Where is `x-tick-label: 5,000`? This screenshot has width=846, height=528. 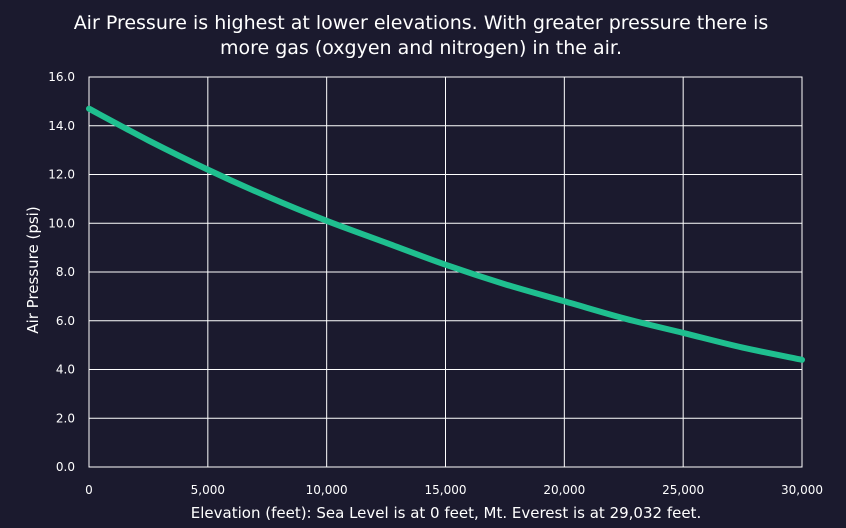
x-tick-label: 5,000 is located at coordinates (208, 490).